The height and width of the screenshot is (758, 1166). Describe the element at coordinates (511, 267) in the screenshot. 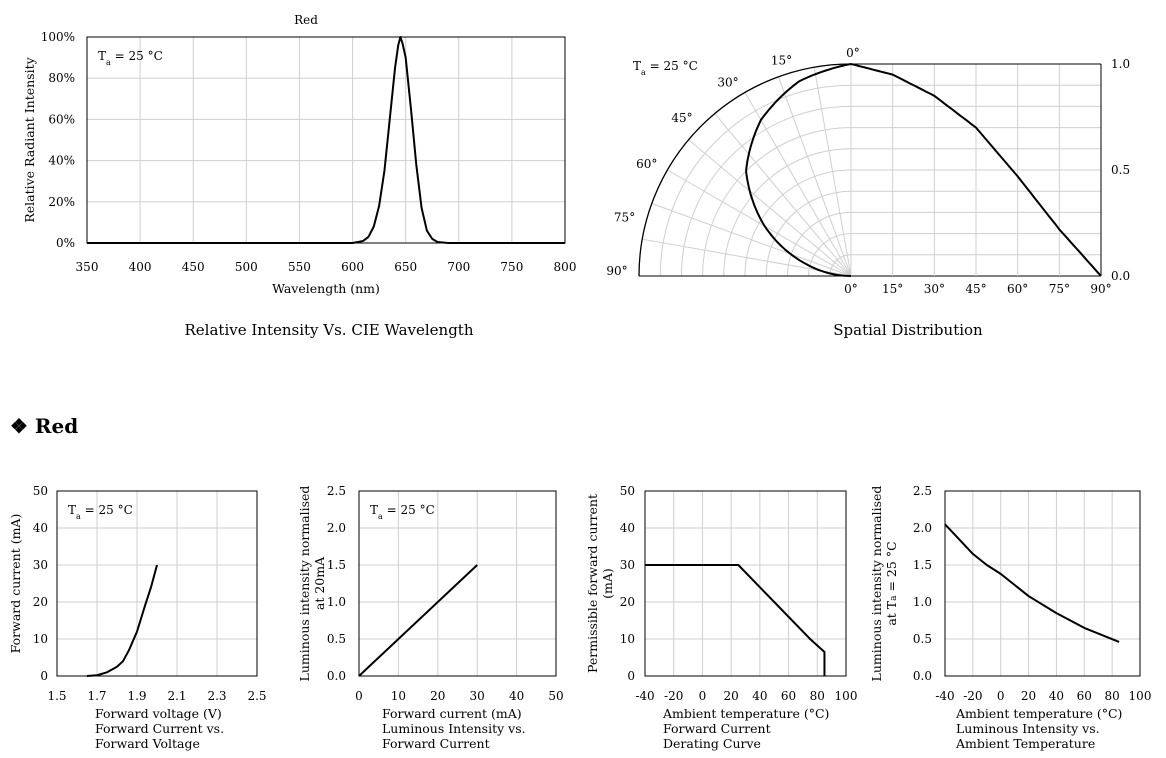

I see `x-tick-label: 750` at that location.